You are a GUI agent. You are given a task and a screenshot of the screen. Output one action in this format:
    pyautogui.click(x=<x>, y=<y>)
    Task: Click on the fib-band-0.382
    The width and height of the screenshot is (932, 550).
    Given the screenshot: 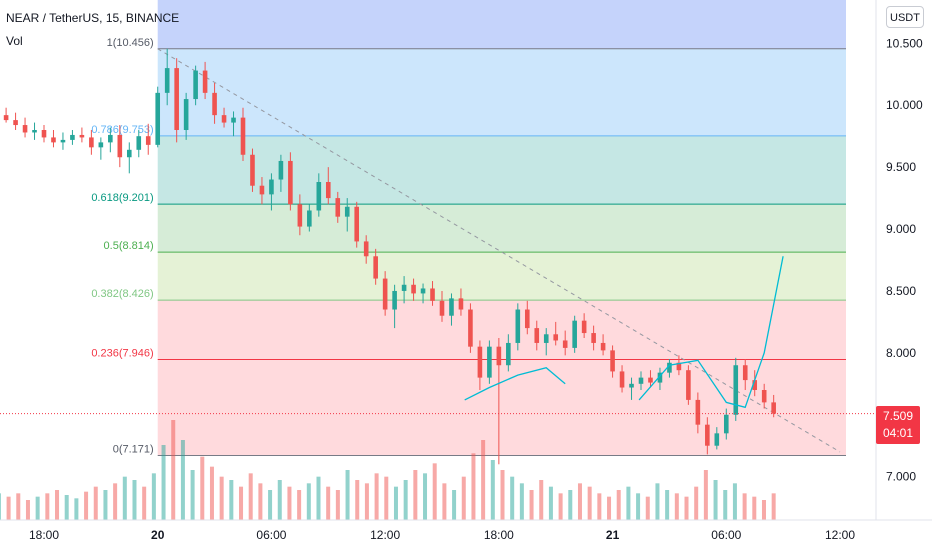 What is the action you would take?
    pyautogui.click(x=501, y=276)
    